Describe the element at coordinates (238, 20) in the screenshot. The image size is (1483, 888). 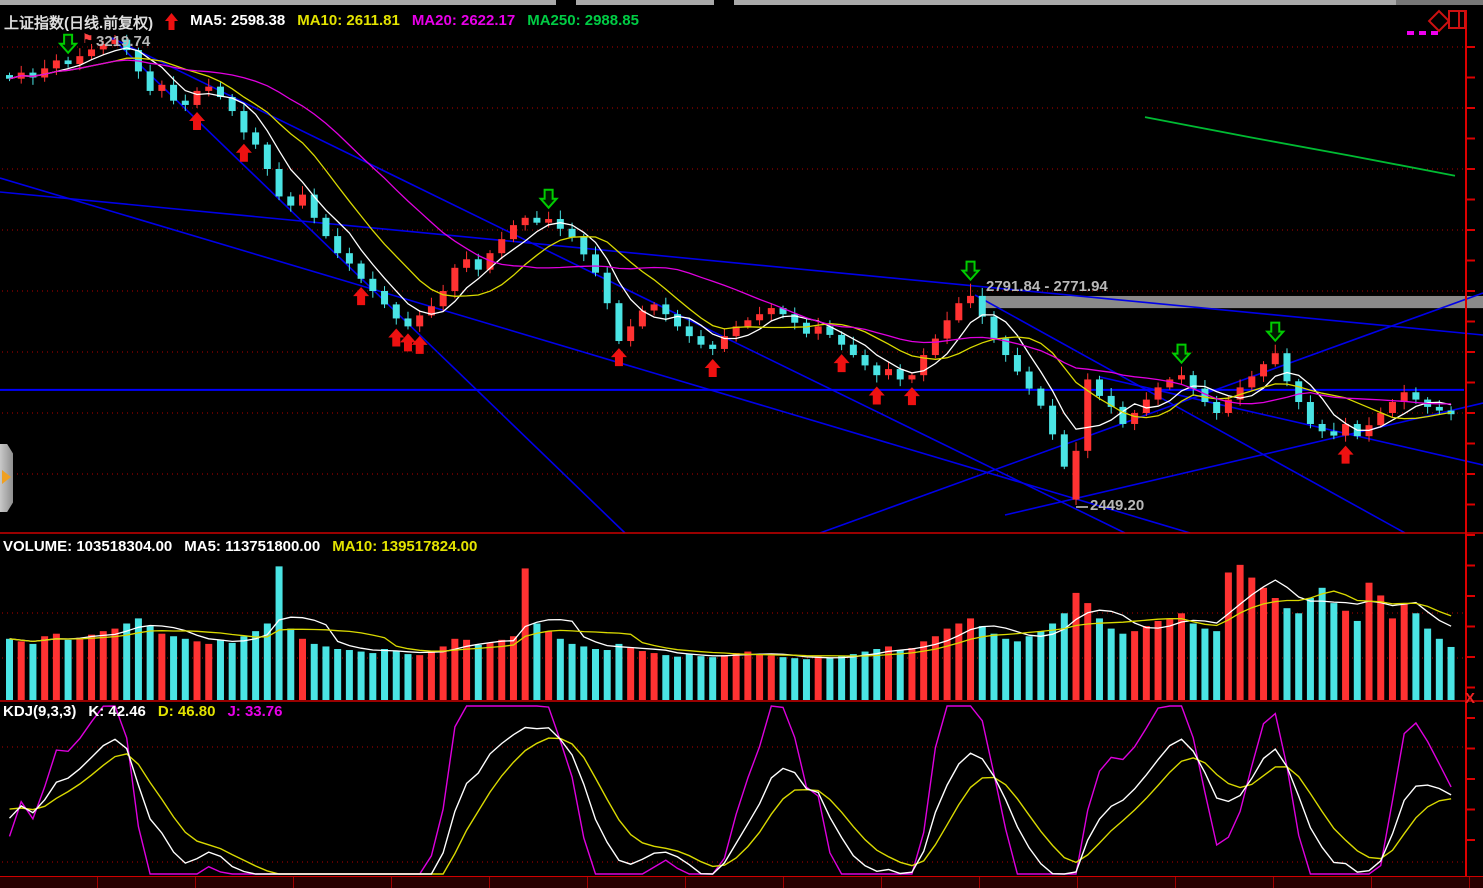
I see `ma5-value: MA5: 2598.38` at that location.